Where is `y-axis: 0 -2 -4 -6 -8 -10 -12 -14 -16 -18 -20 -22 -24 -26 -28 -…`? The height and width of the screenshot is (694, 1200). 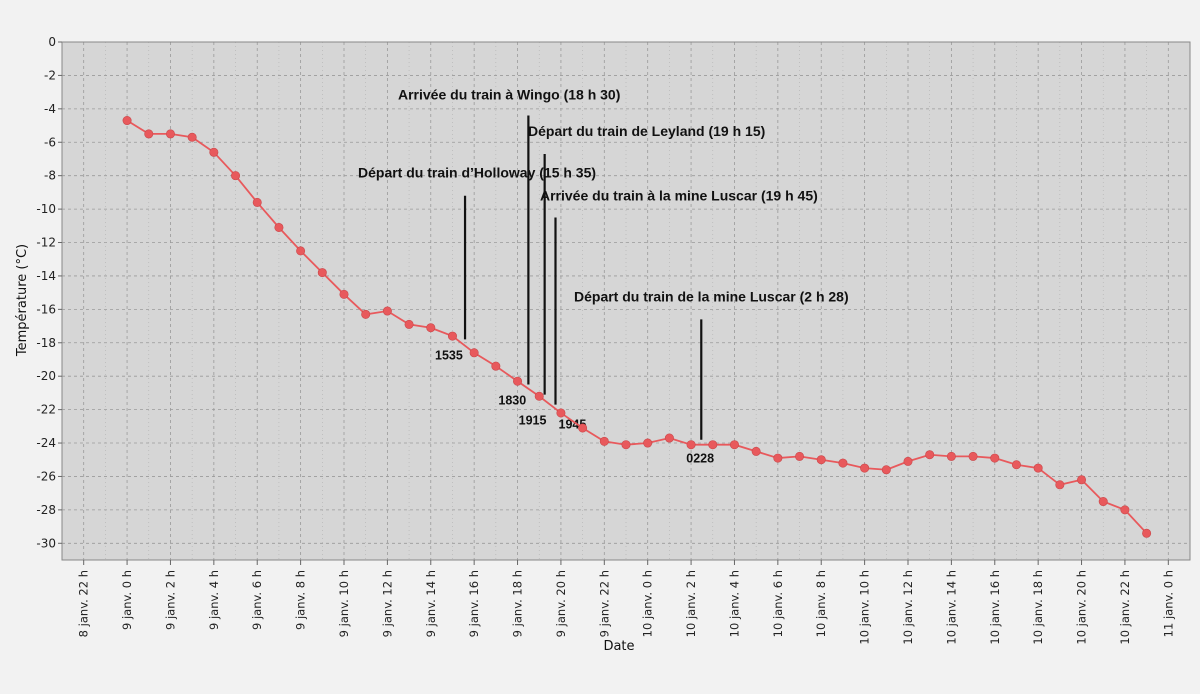
y-axis: 0 -2 -4 -6 -8 -10 -12 -14 -16 -18 -20 -22 -24 -26 -28 -… is located at coordinates (49, 292).